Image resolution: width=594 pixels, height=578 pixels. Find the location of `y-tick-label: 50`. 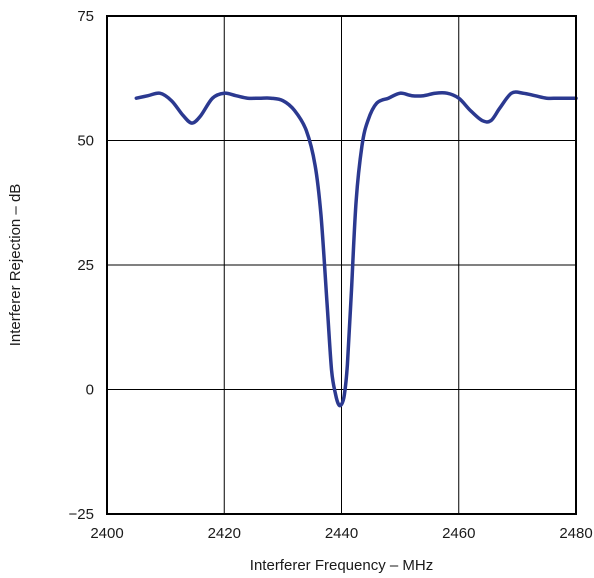

y-tick-label: 50 is located at coordinates (85, 141).